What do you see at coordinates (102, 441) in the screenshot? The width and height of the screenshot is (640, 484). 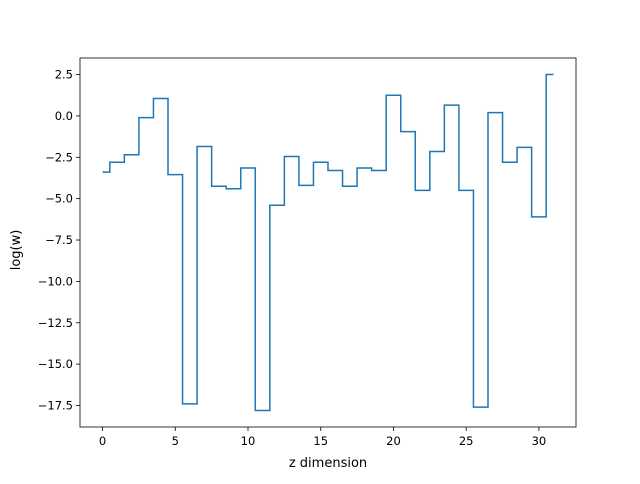 I see `x-tick-label: 0` at bounding box center [102, 441].